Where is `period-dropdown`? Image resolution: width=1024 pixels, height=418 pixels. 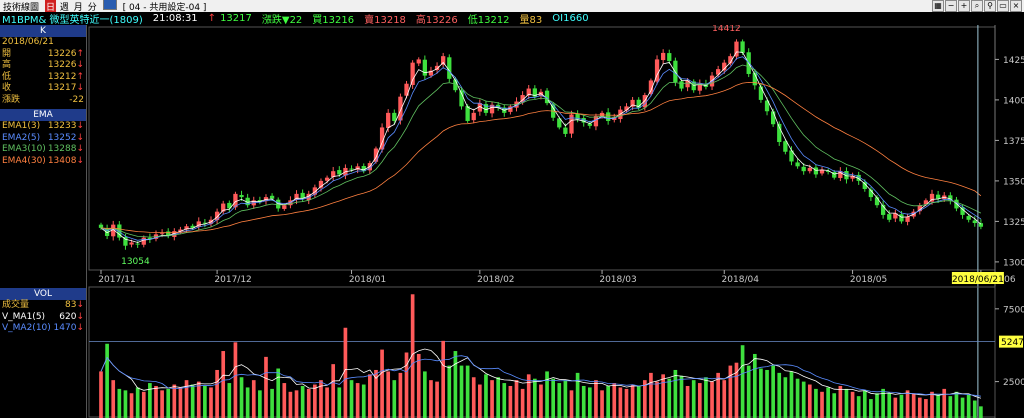 period-dropdown is located at coordinates (109, 5).